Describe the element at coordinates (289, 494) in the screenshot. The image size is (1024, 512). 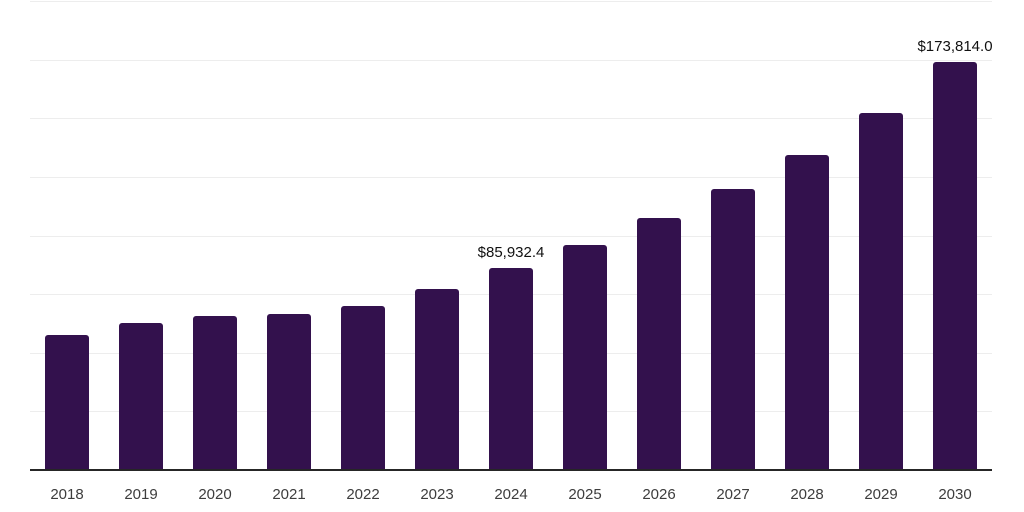
I see `x-tick-2021: 2021` at that location.